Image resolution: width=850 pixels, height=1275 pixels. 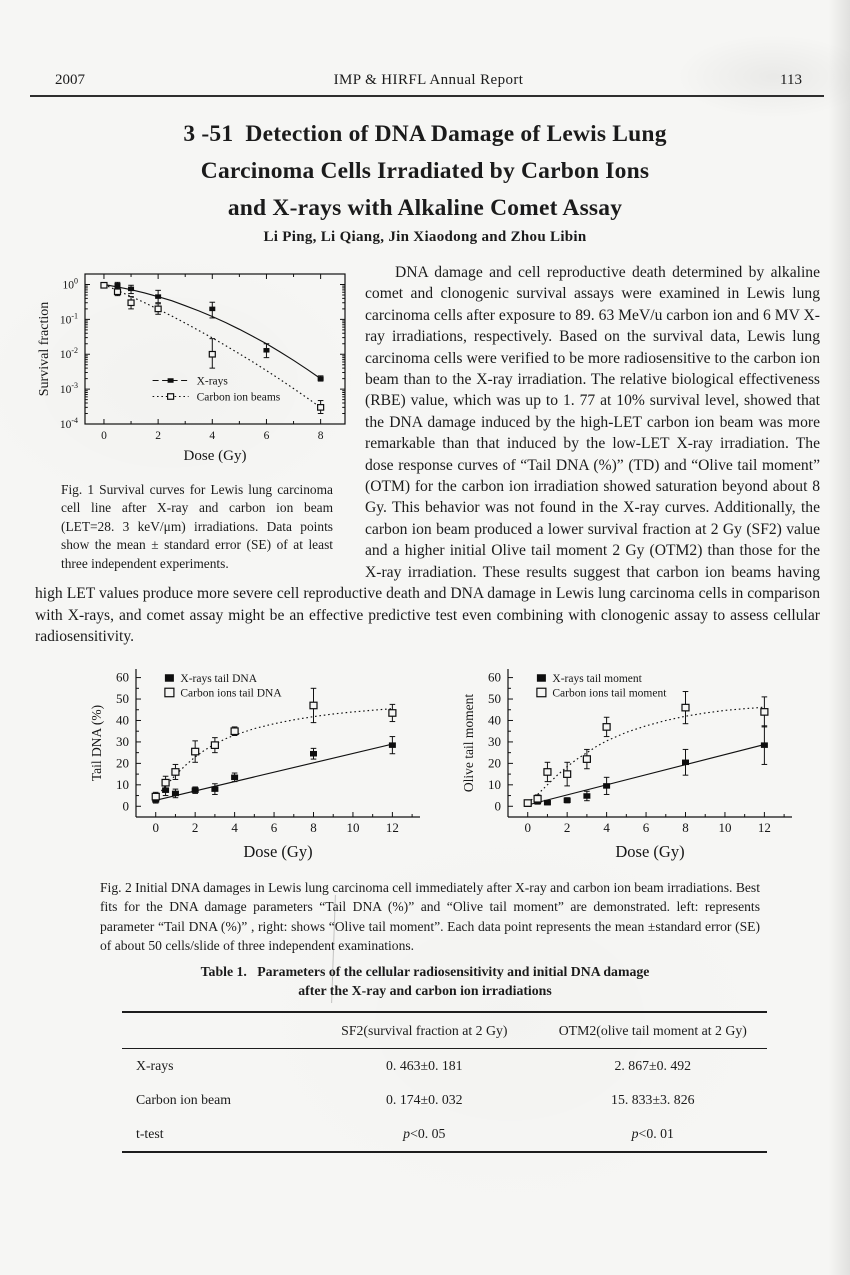 I want to click on table-row: X-rays 0. 463±0. 181 2. 867±0. 492, so click(x=444, y=1066).